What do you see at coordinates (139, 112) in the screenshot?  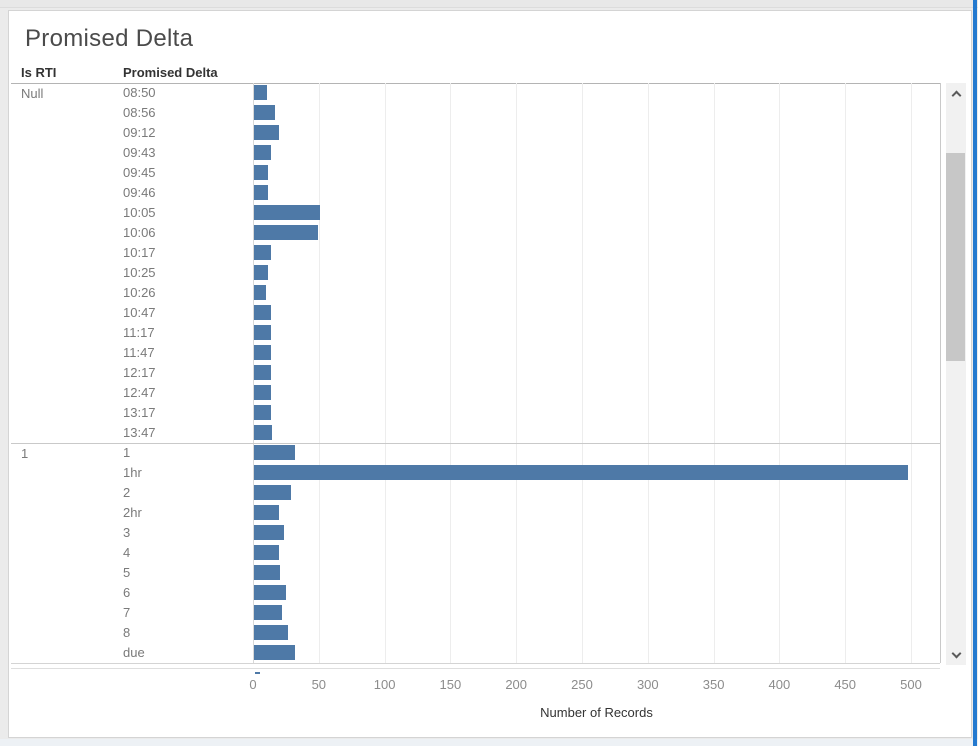 I see `promised-delta-value-label: 08:56` at bounding box center [139, 112].